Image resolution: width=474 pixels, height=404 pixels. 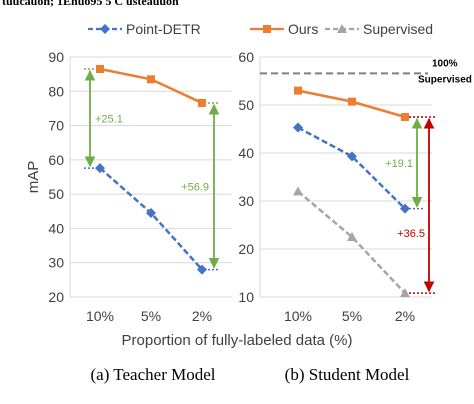 I want to click on panel-caption: (b) Student Model, so click(x=347, y=374).